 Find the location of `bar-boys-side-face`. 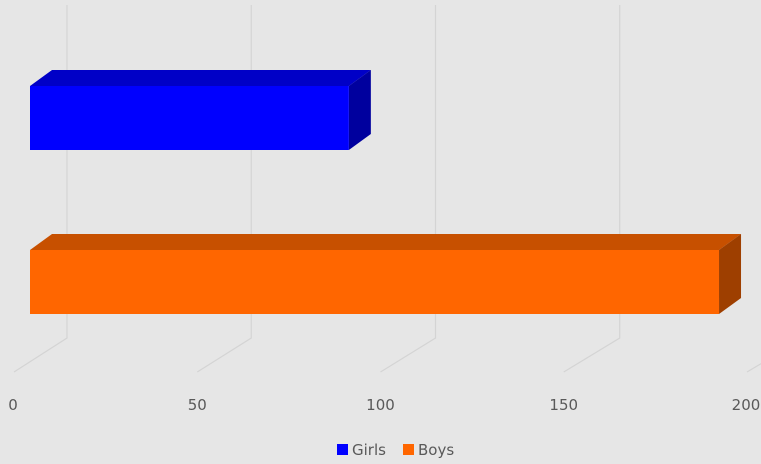

bar-boys-side-face is located at coordinates (730, 274).